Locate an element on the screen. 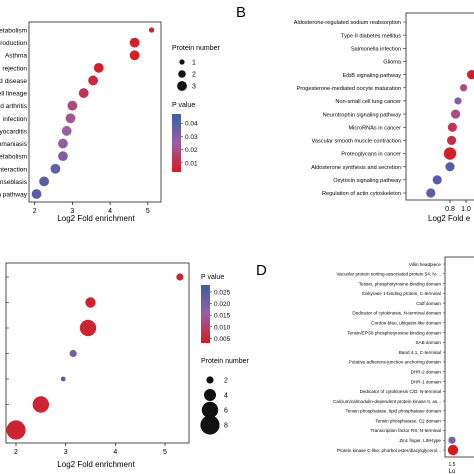  panel-b-category-label: Oxytocin signaling pathway is located at coordinates (367, 181).